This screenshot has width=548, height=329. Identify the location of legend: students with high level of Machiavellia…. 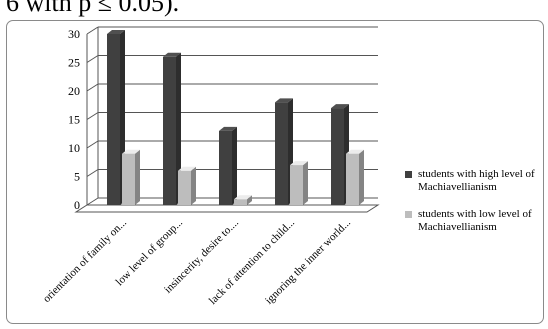
(476, 201).